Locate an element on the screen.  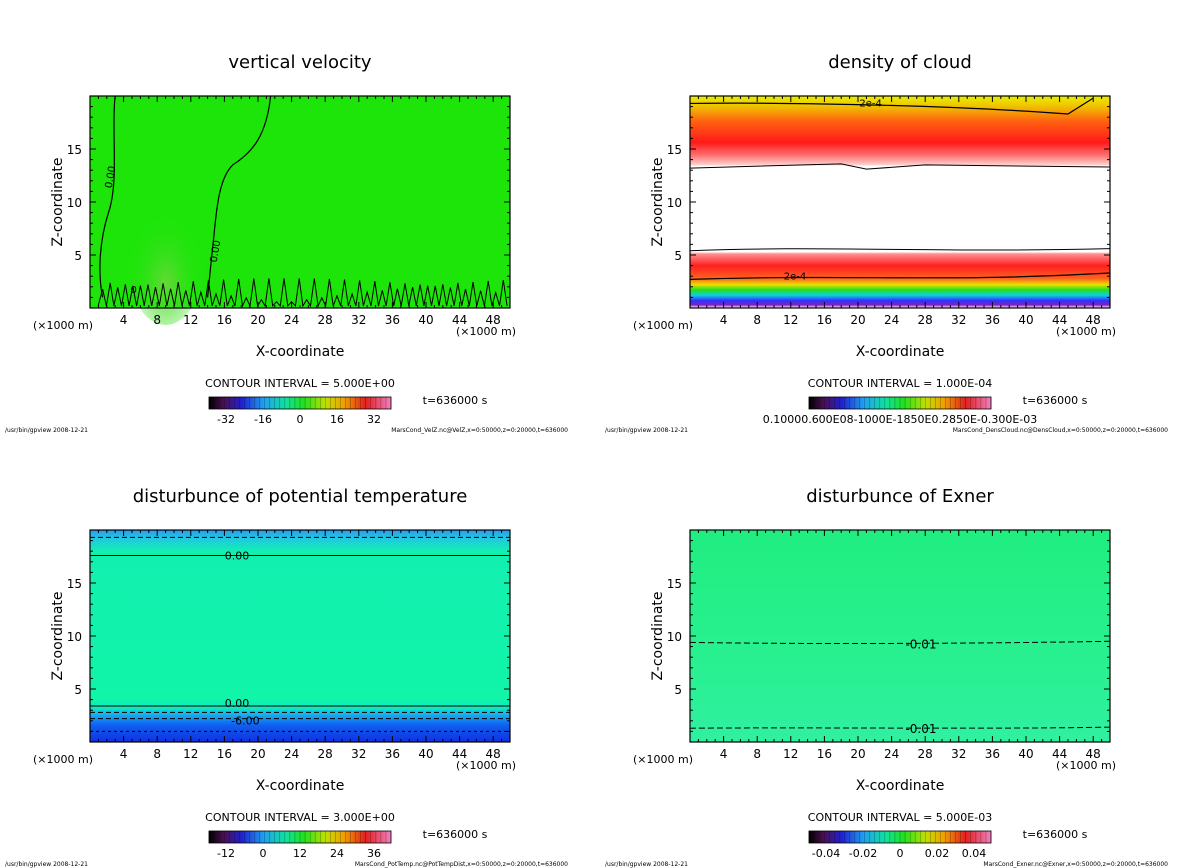
colorbar-tick-label: 0.02 is located at coordinates (937, 853).